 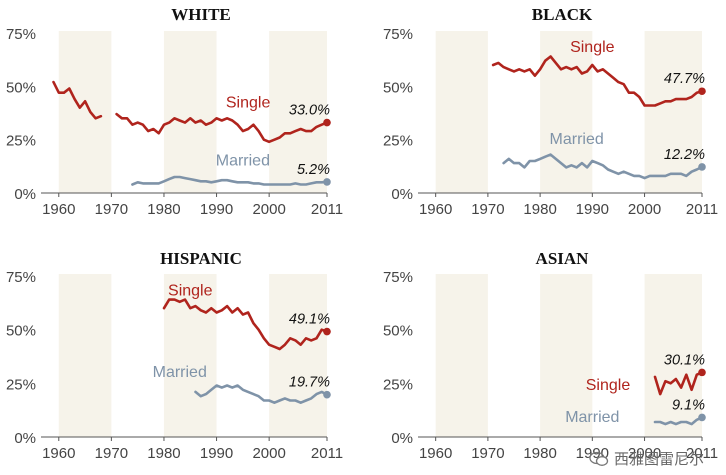 I want to click on wechat-icon, so click(x=599, y=458).